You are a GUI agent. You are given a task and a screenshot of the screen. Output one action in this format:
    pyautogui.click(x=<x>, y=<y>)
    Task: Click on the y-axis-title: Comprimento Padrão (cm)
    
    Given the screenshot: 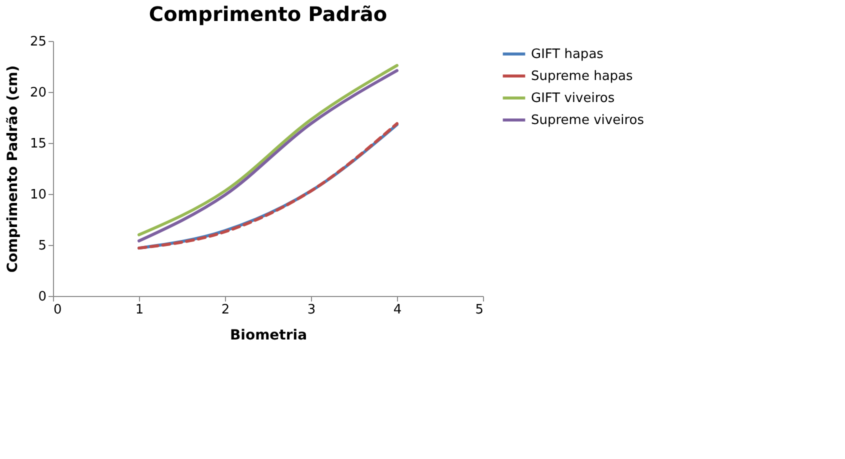 What is the action you would take?
    pyautogui.click(x=12, y=169)
    